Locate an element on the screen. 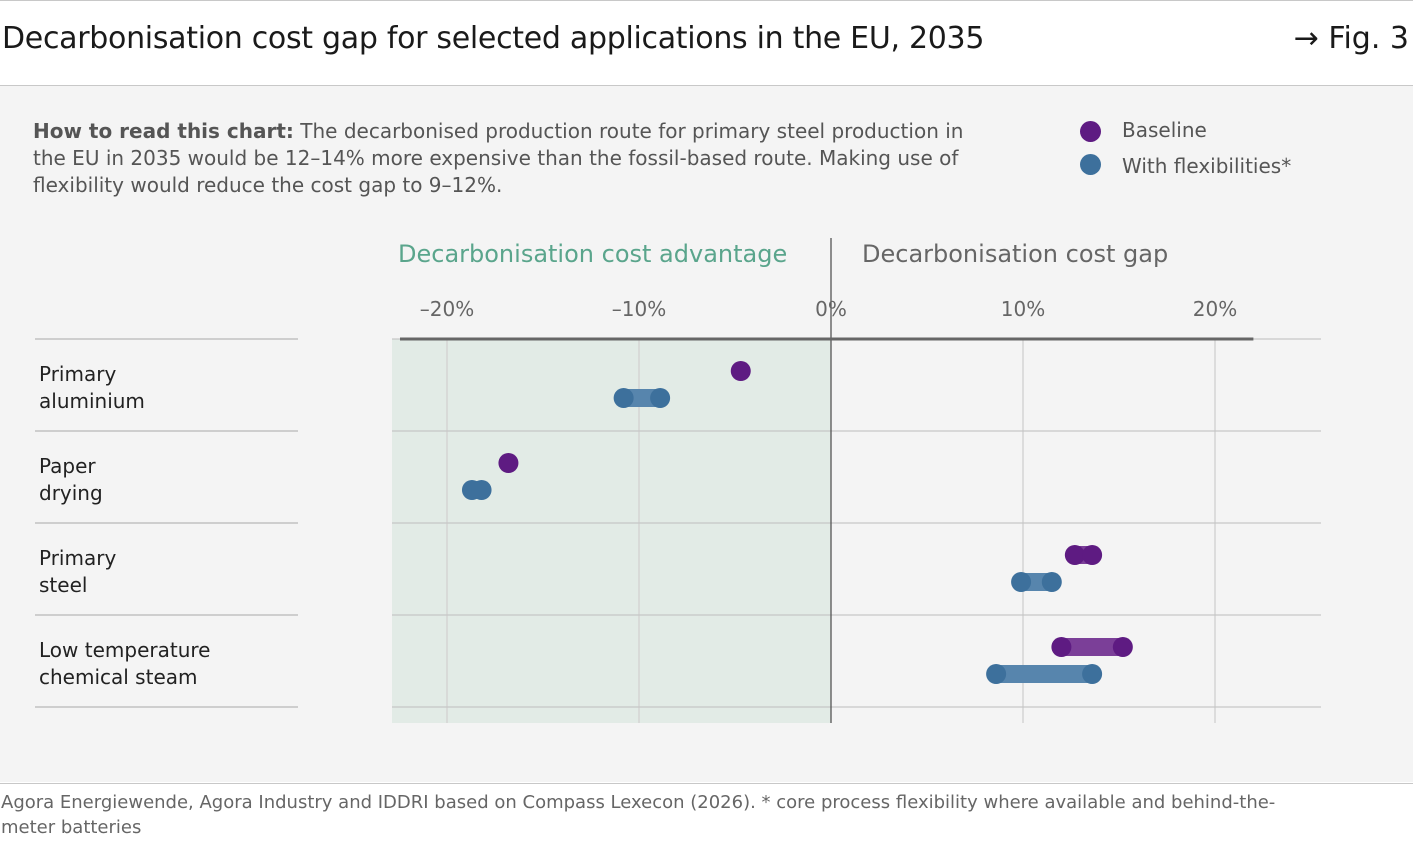 Image resolution: width=1413 pixels, height=849 pixels. range-bar-baseline is located at coordinates (1092, 647).